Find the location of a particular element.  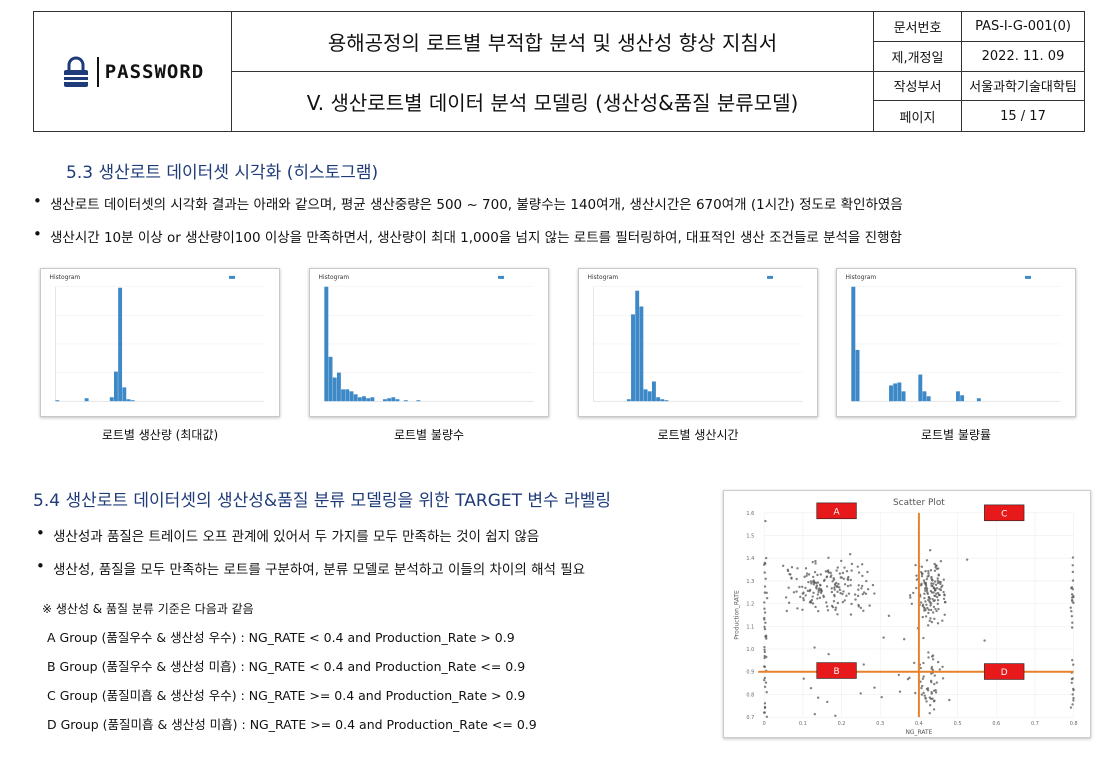

y-tick-label: 1.2 is located at coordinates (750, 605).